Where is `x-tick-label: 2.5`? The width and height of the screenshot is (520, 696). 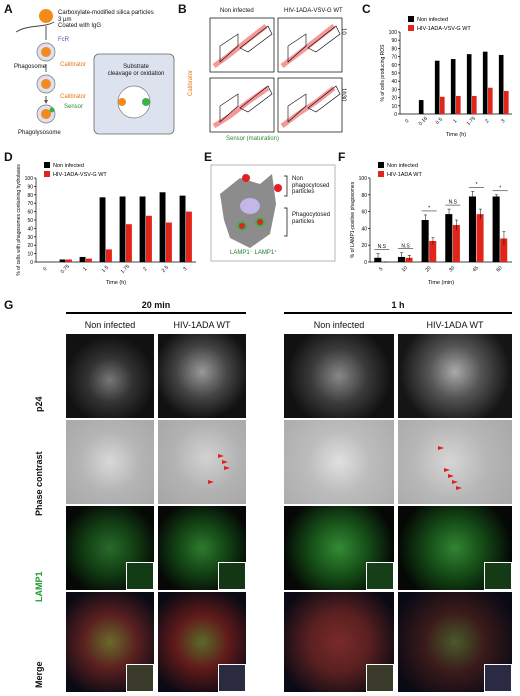
x-tick-label: 2.5 is located at coordinates (165, 269).